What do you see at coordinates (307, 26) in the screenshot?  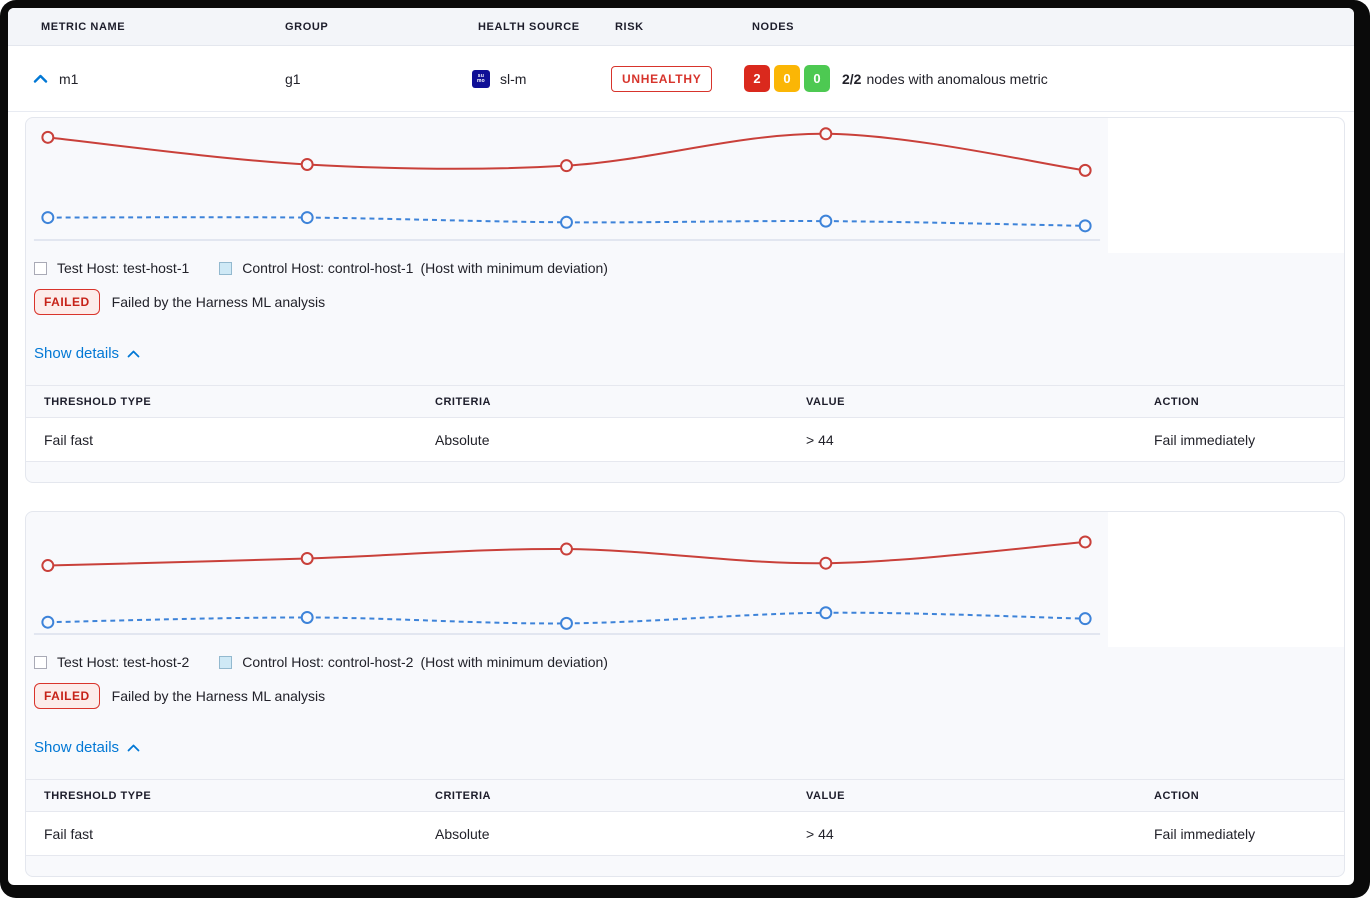 I see `column-header-group: GROUP` at bounding box center [307, 26].